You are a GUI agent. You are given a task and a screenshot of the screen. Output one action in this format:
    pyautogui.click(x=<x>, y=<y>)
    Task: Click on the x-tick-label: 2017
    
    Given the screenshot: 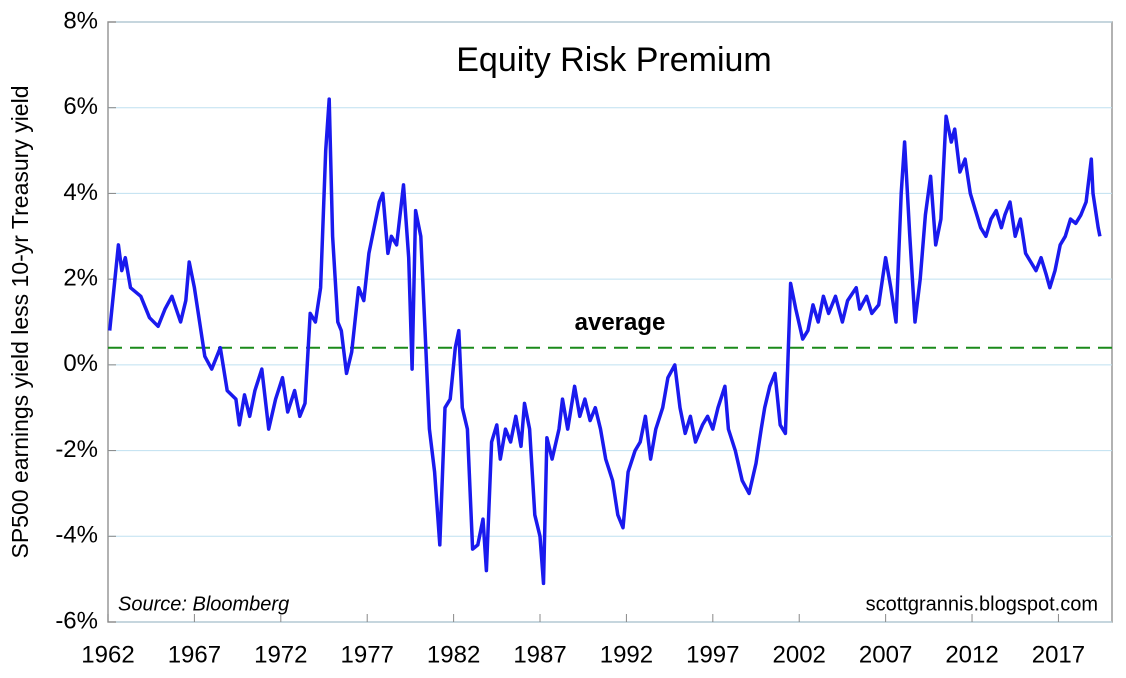 What is the action you would take?
    pyautogui.click(x=1058, y=654)
    